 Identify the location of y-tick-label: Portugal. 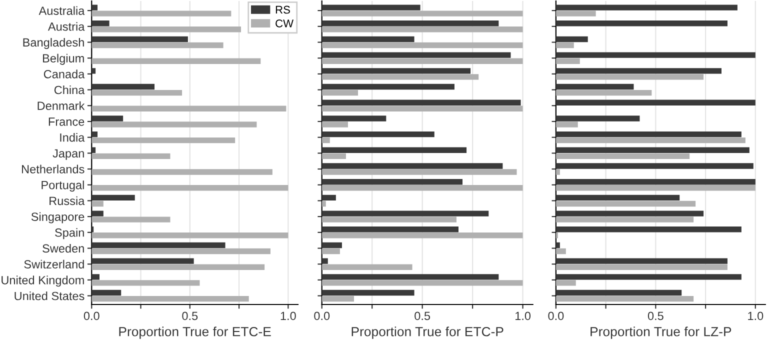
(63, 186).